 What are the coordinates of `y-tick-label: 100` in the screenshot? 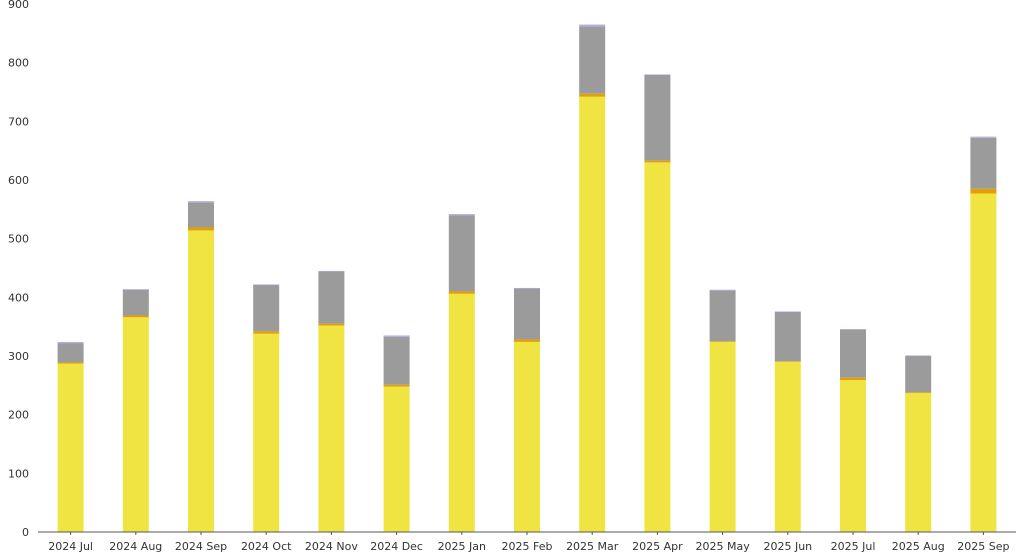 It's located at (18, 473).